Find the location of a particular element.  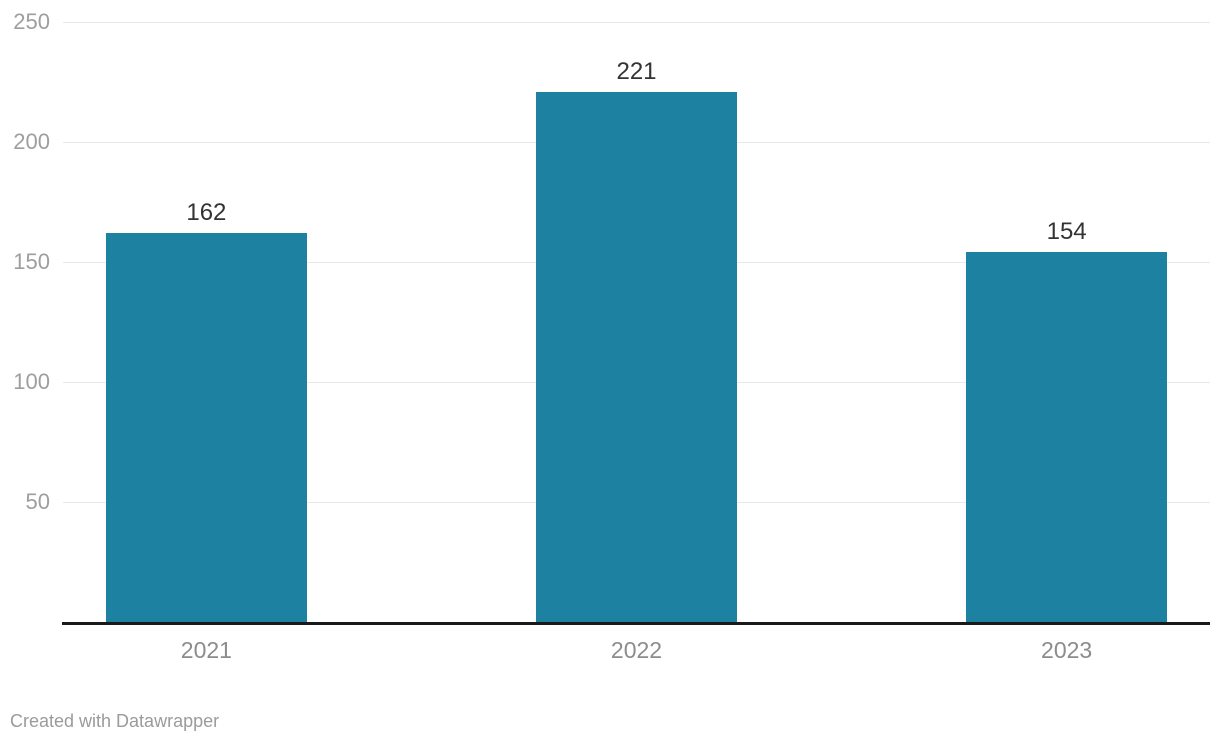

bar-value-label: 154 is located at coordinates (1066, 232).